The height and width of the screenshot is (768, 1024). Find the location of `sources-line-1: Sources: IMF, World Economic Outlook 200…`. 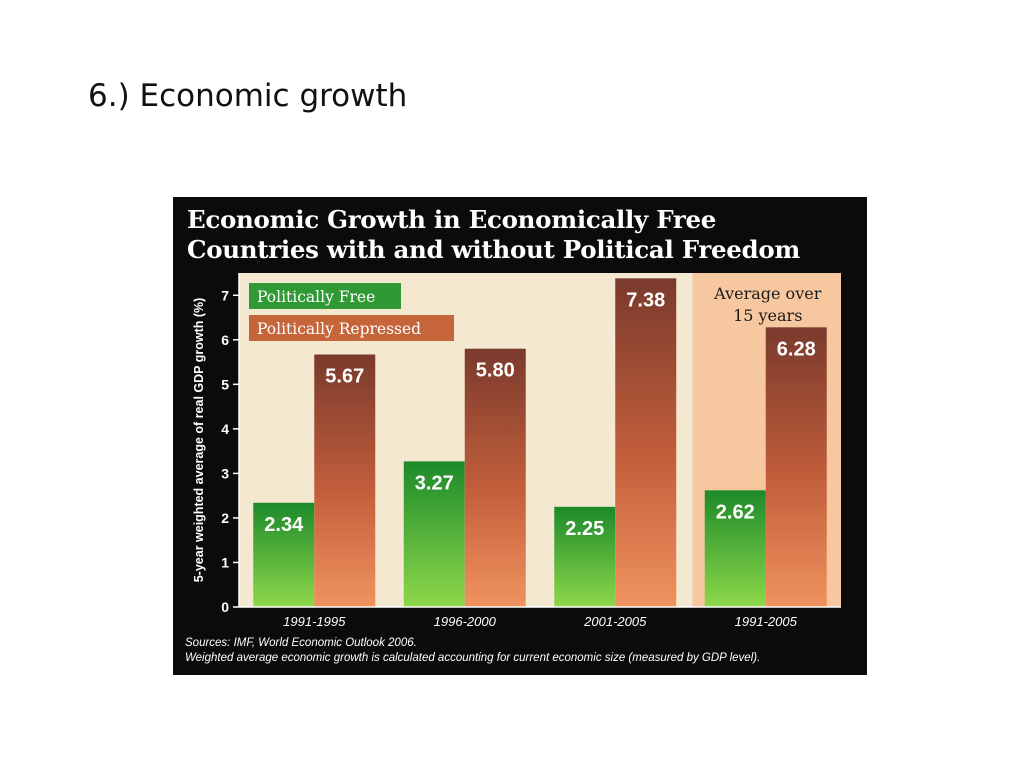

sources-line-1: Sources: IMF, World Economic Outlook 200… is located at coordinates (301, 643).